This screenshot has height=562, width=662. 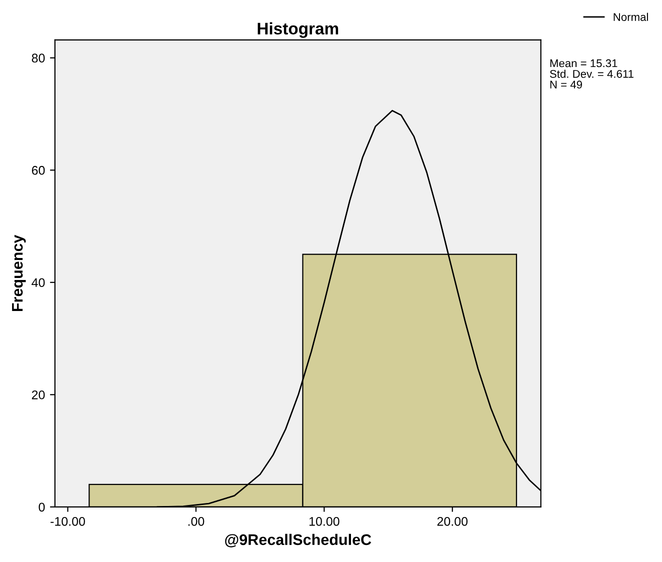 I want to click on text: Std. Dev. = 4.611, so click(x=592, y=74).